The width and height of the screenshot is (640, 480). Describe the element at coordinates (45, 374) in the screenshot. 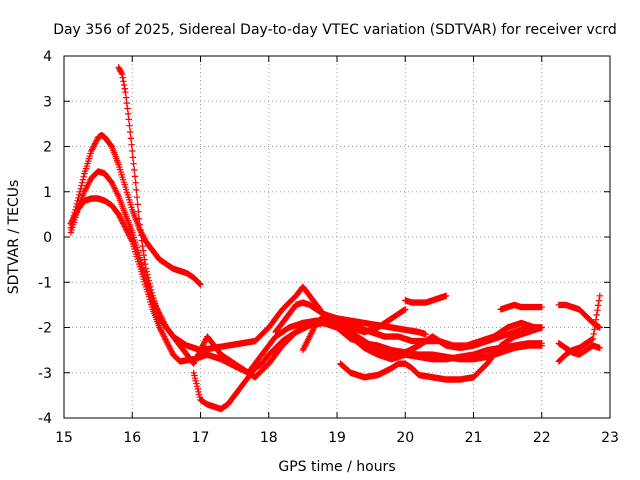

I see `y-tick-label: -3` at that location.